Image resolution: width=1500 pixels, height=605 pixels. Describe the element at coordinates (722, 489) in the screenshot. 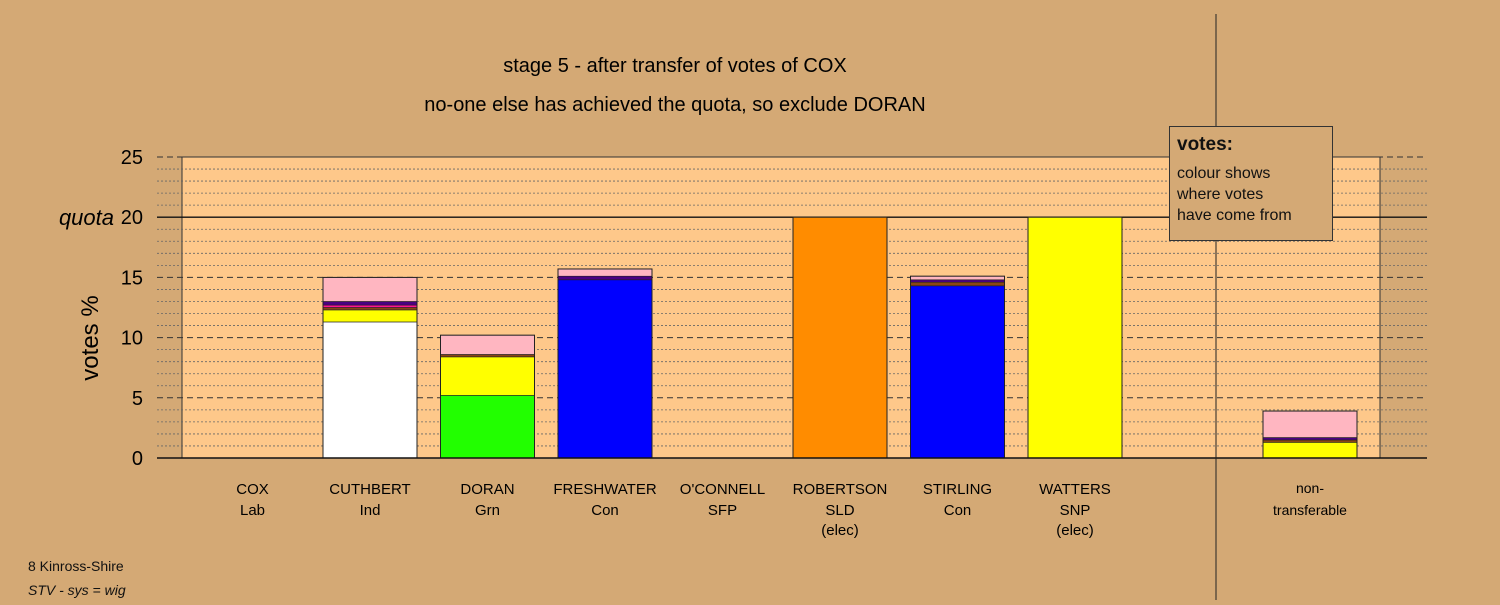

I see `candidate-name-label: O'CONNELL` at that location.